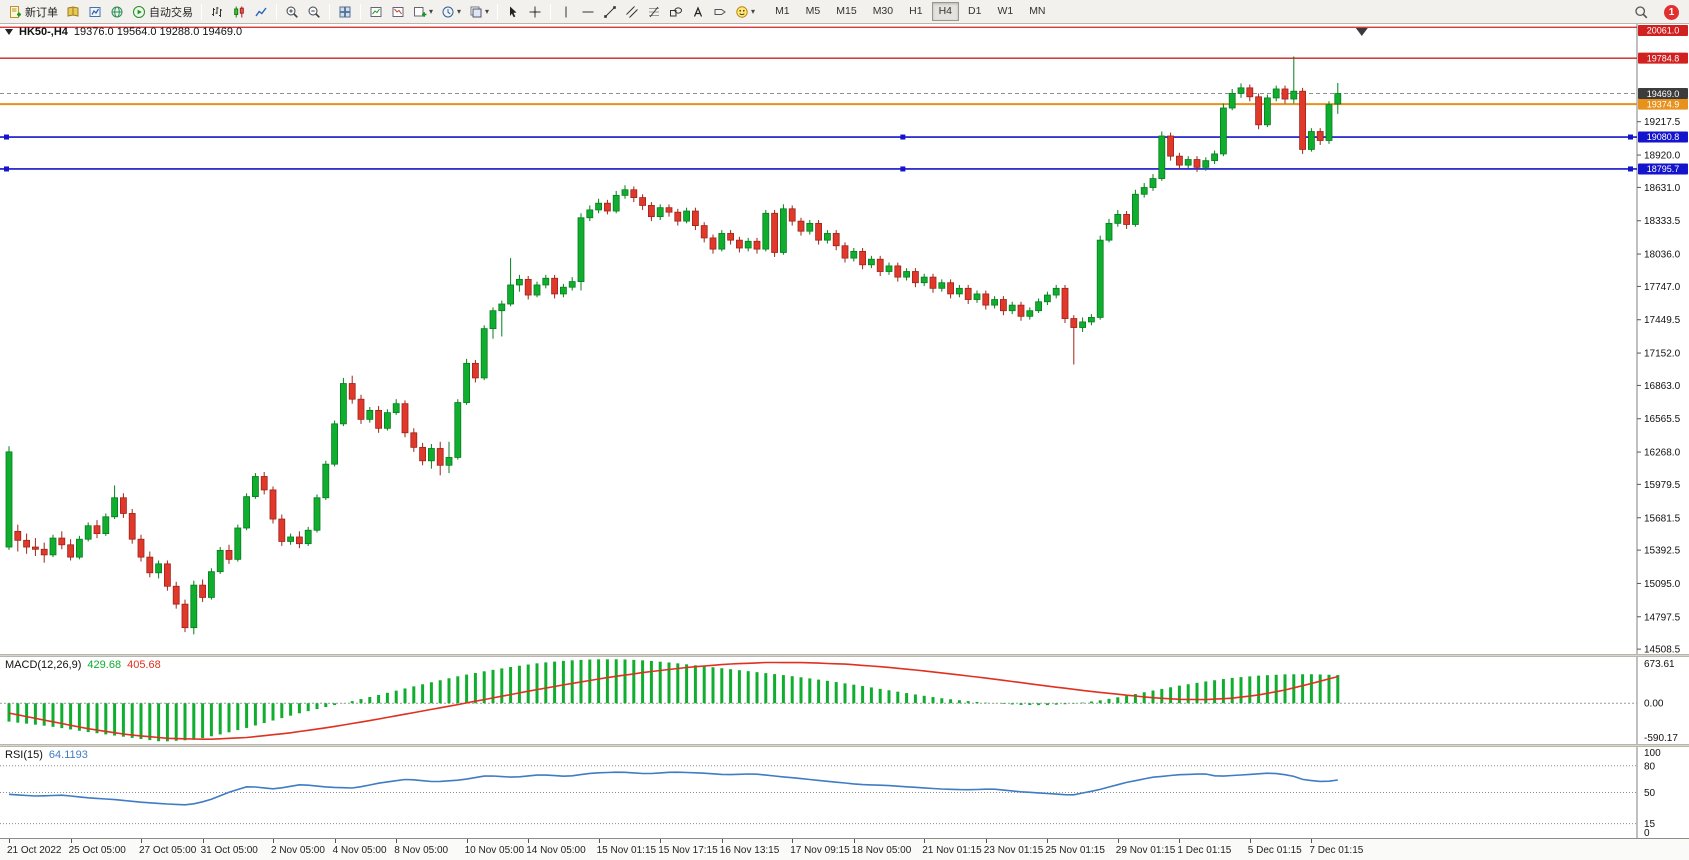  Describe the element at coordinates (1662, 551) in the screenshot. I see `svg-text: 15392.5` at that location.